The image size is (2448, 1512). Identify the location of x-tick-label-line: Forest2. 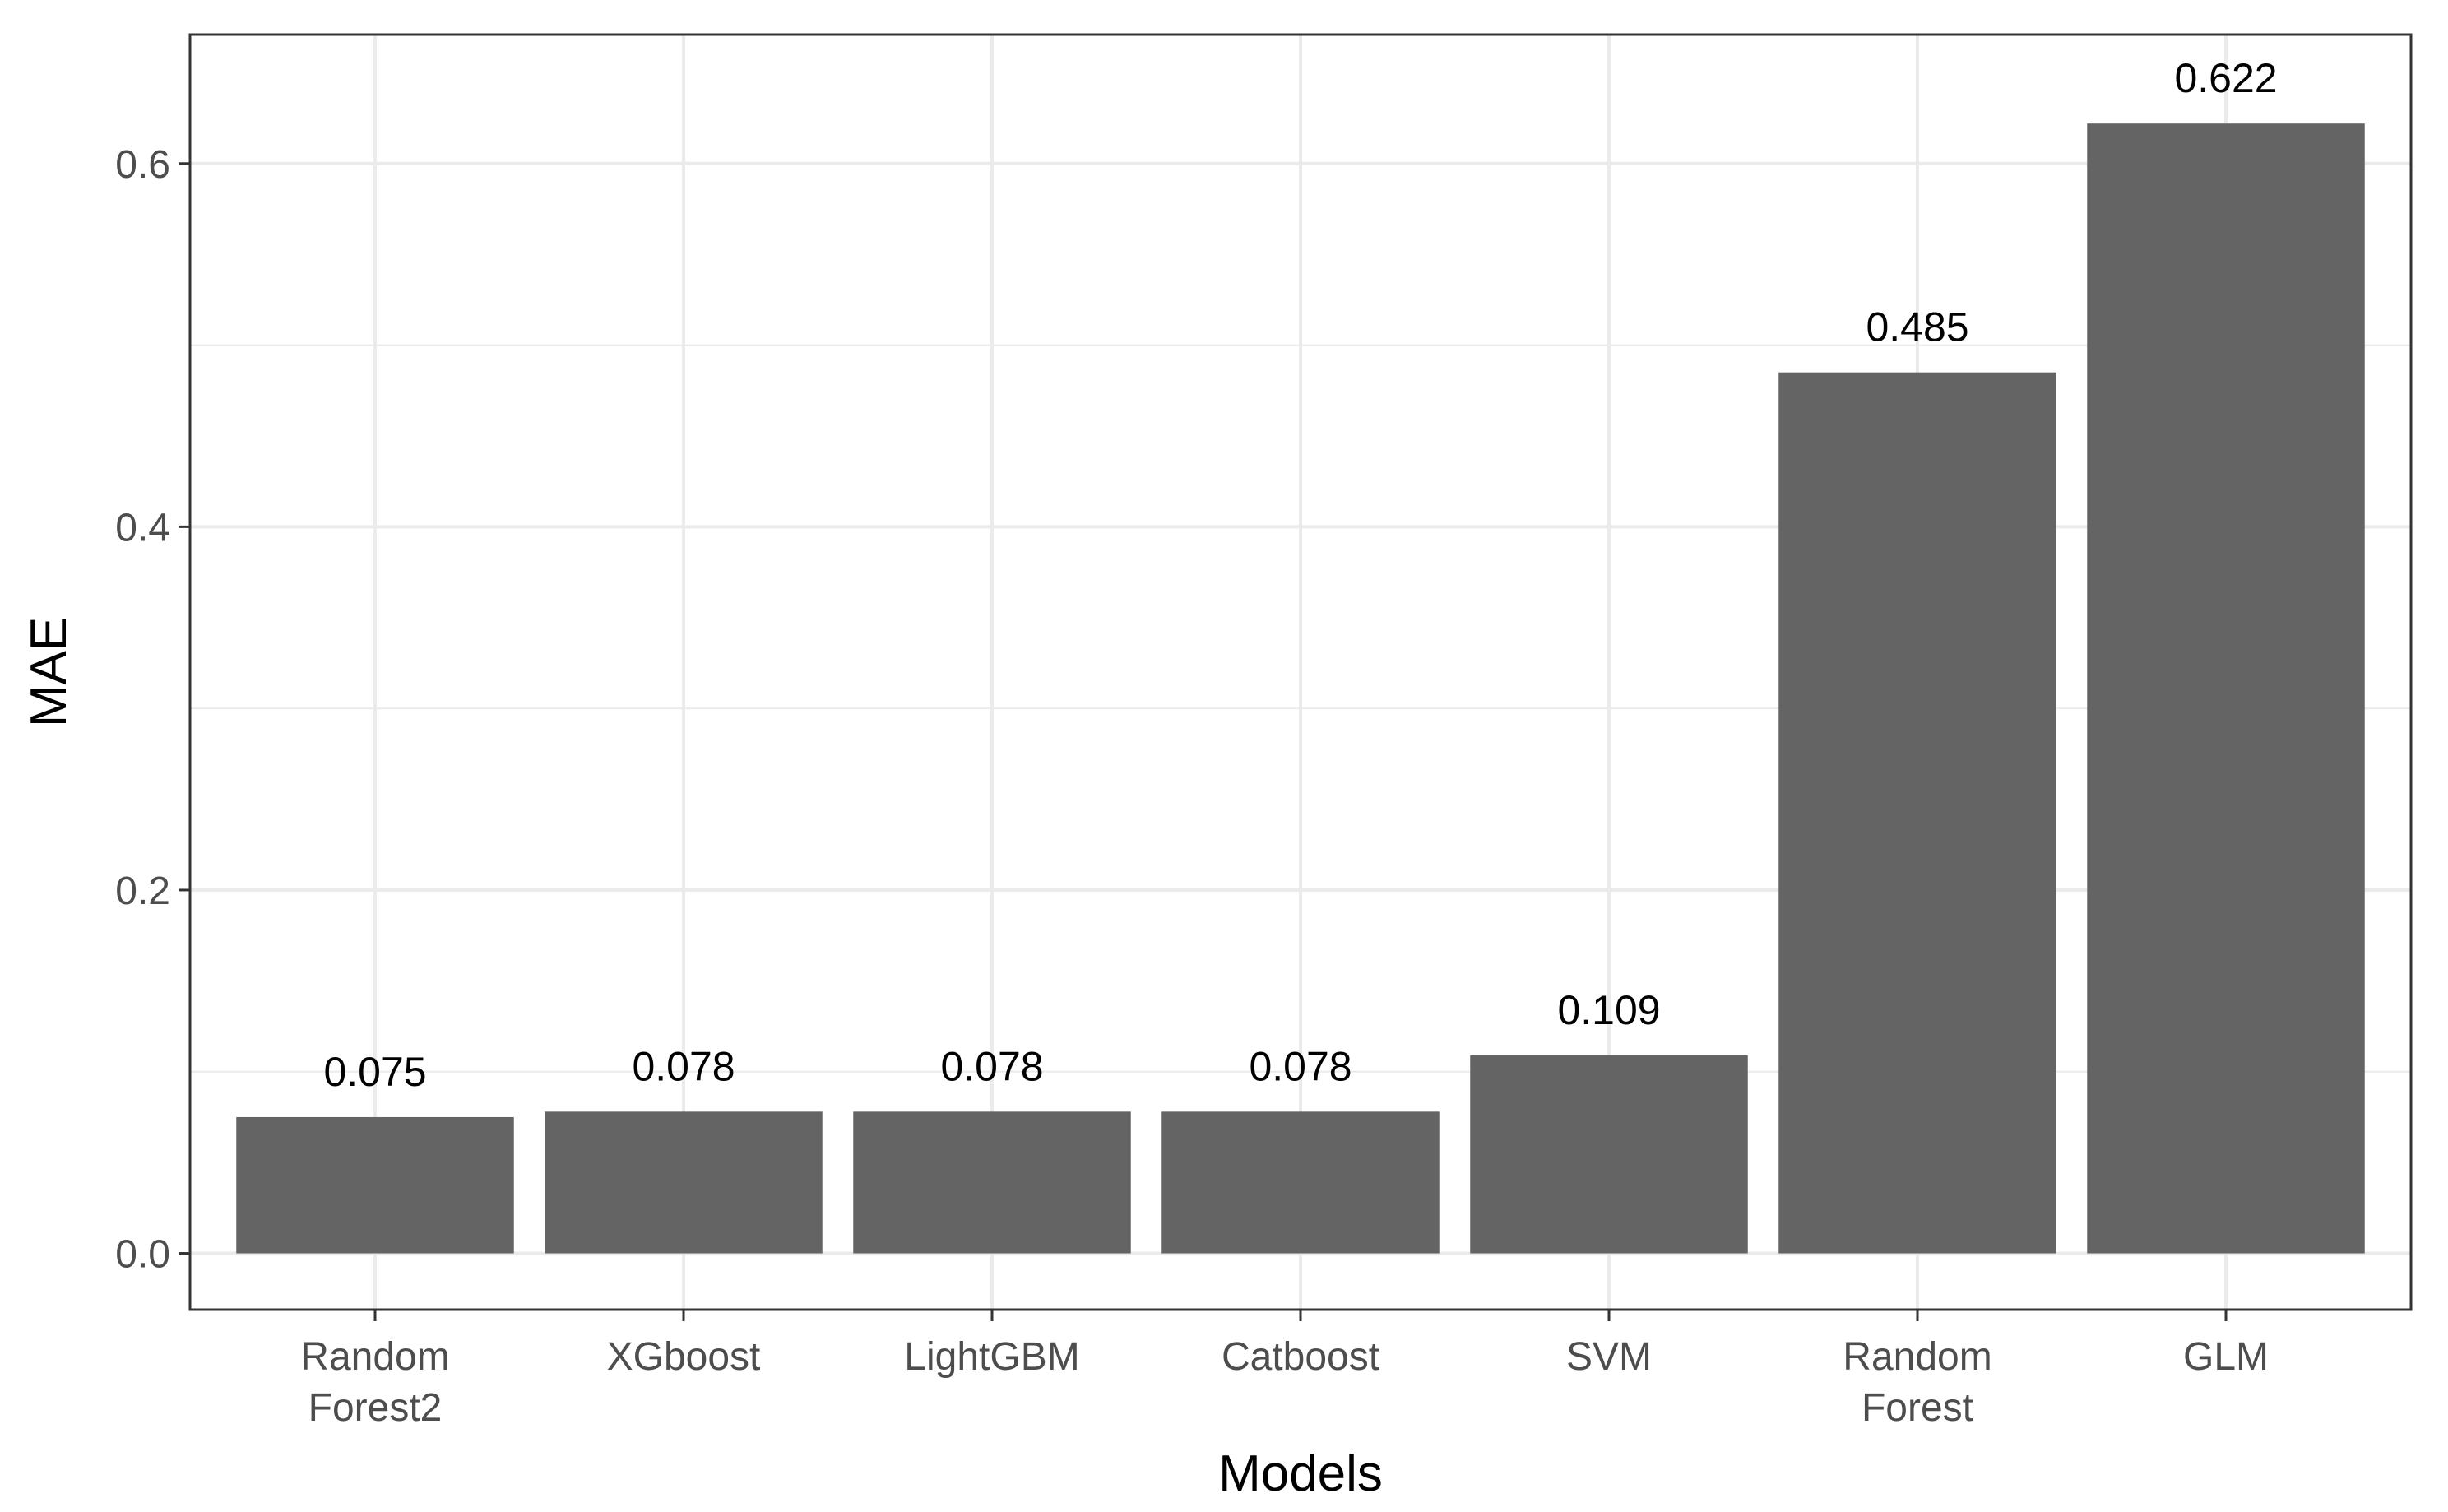
(375, 1408).